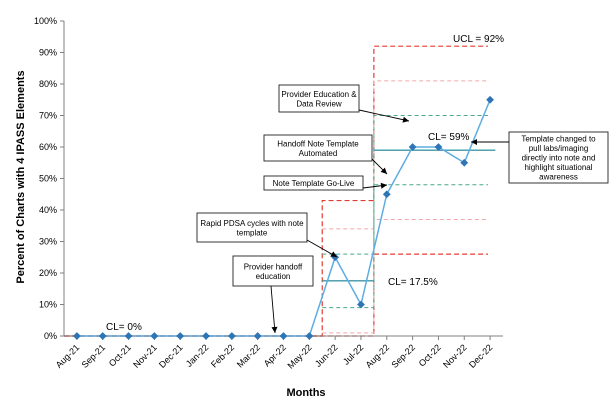 The width and height of the screenshot is (616, 407). What do you see at coordinates (197, 355) in the screenshot?
I see `x-tick-label: Jan-22` at bounding box center [197, 355].